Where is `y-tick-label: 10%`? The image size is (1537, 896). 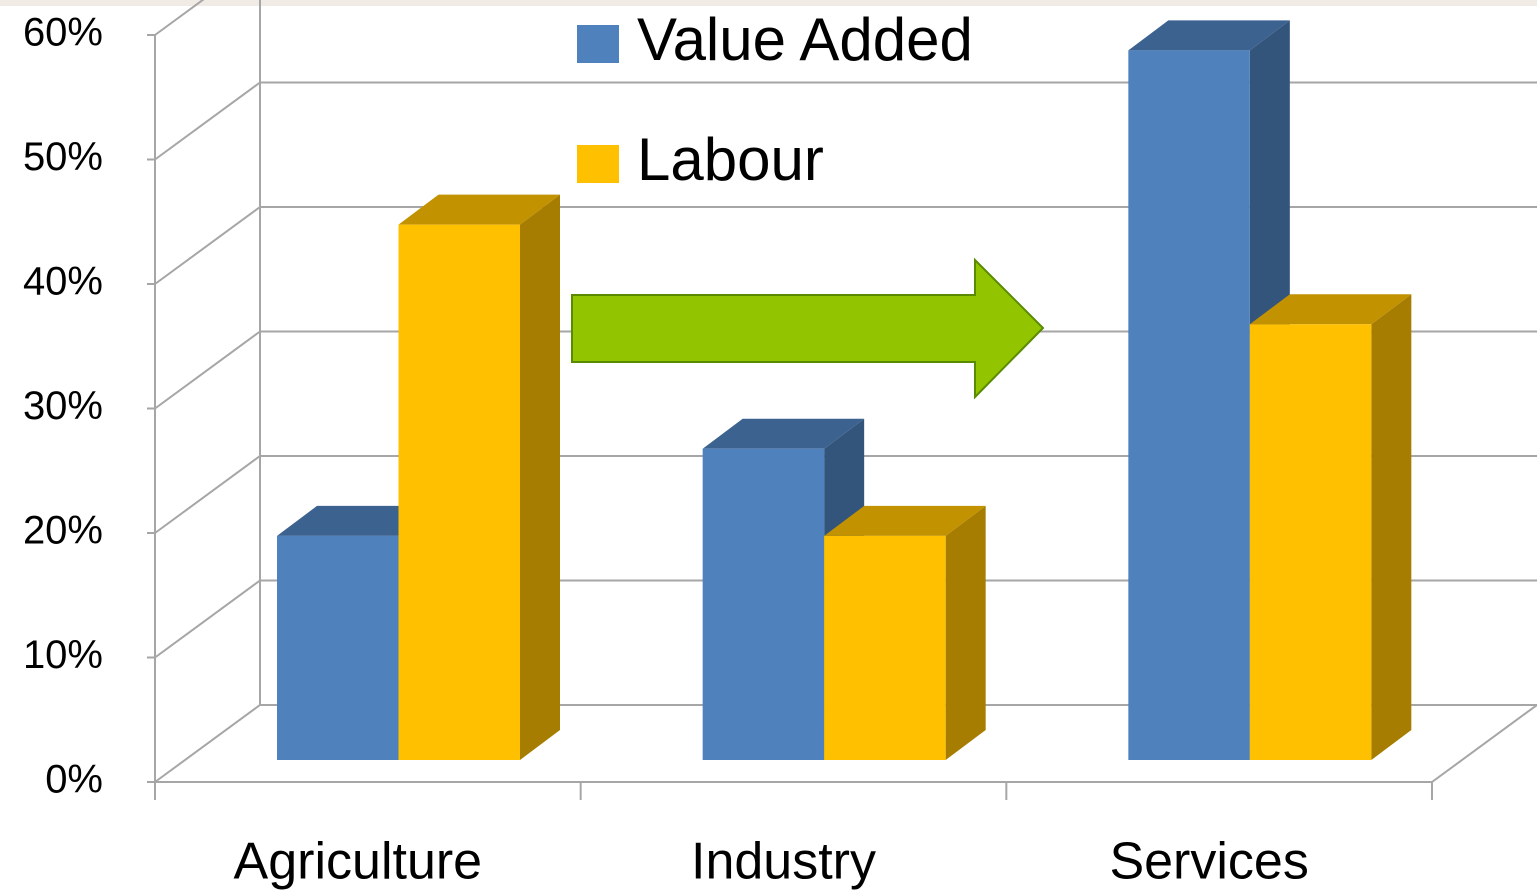
y-tick-label: 10% is located at coordinates (63, 655).